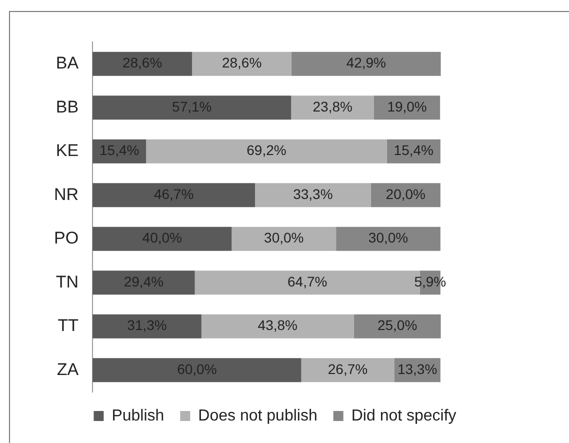 This screenshot has height=443, width=569. Describe the element at coordinates (66, 194) in the screenshot. I see `y-tick-label: NR` at that location.